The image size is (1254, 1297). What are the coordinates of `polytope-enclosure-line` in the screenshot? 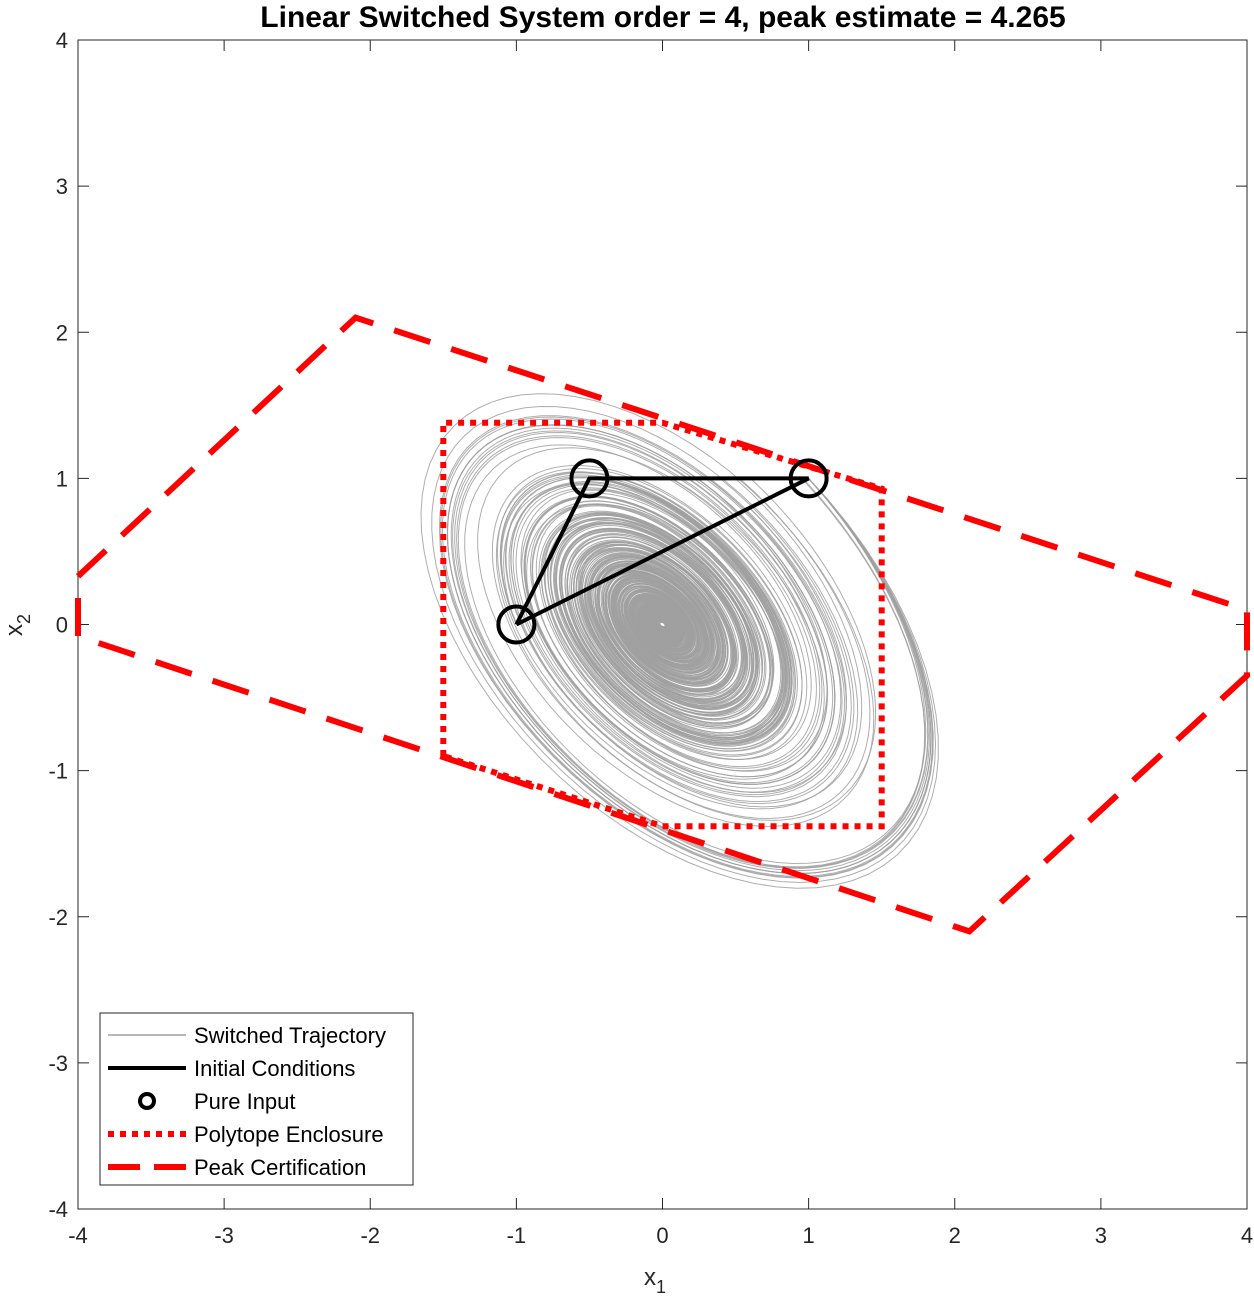 It's located at (662, 624).